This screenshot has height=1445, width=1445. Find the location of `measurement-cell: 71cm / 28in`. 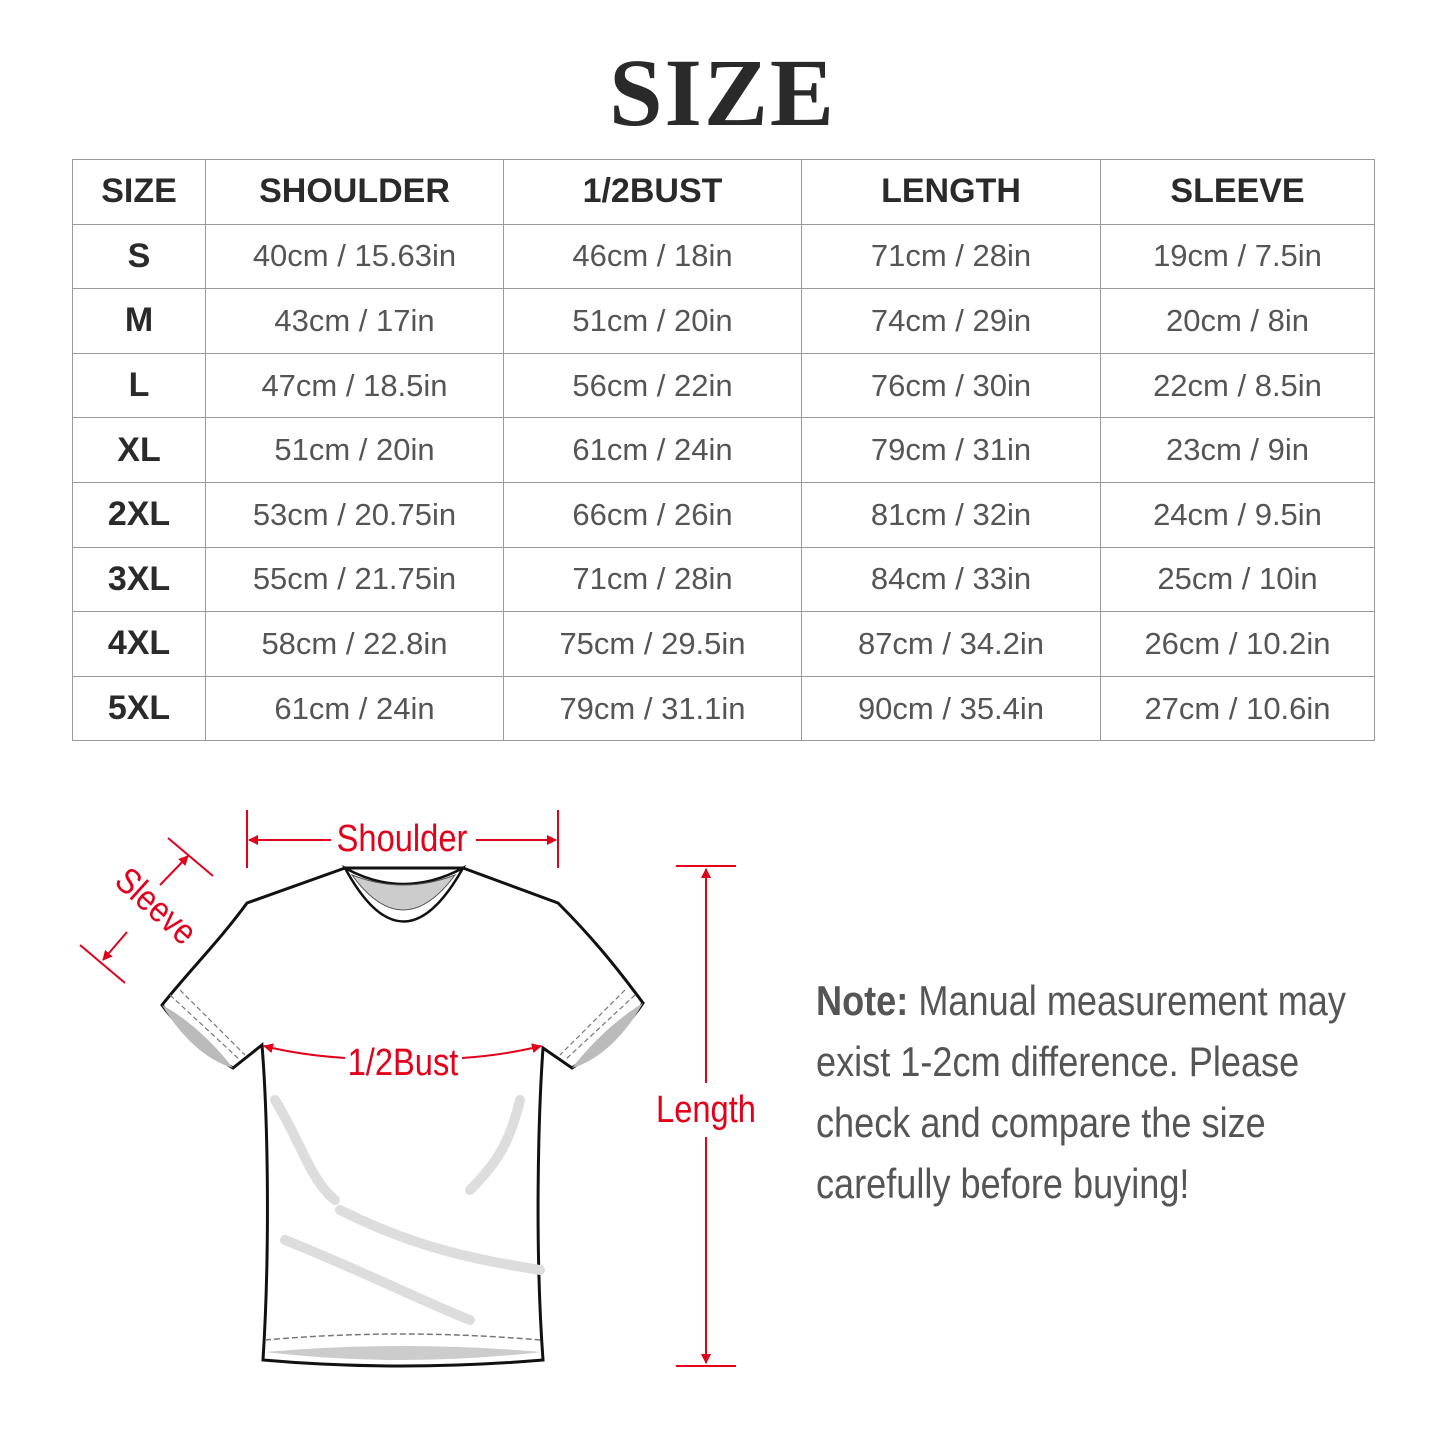

measurement-cell: 71cm / 28in is located at coordinates (652, 579).